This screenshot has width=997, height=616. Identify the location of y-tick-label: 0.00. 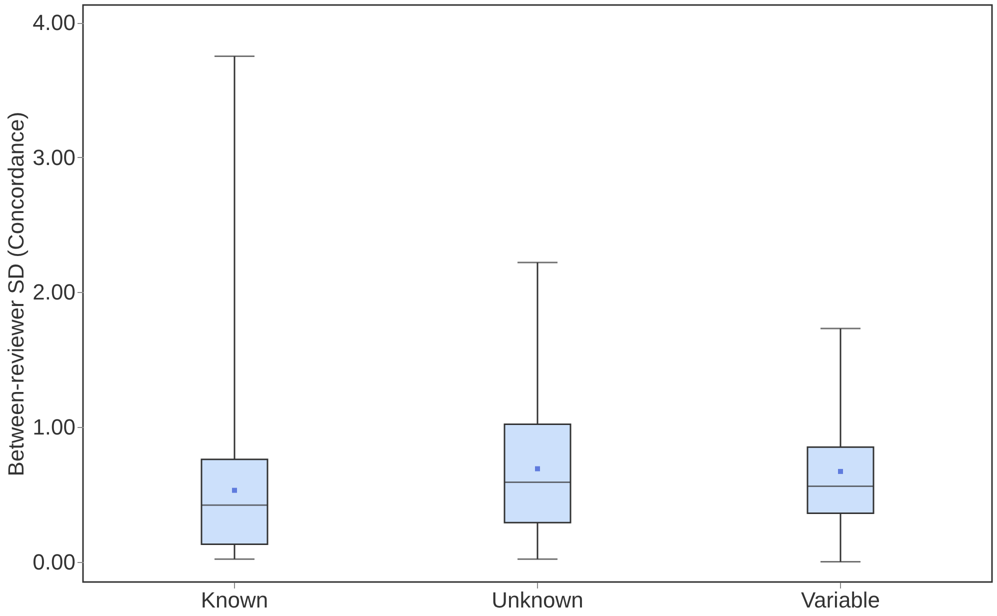
(54, 561).